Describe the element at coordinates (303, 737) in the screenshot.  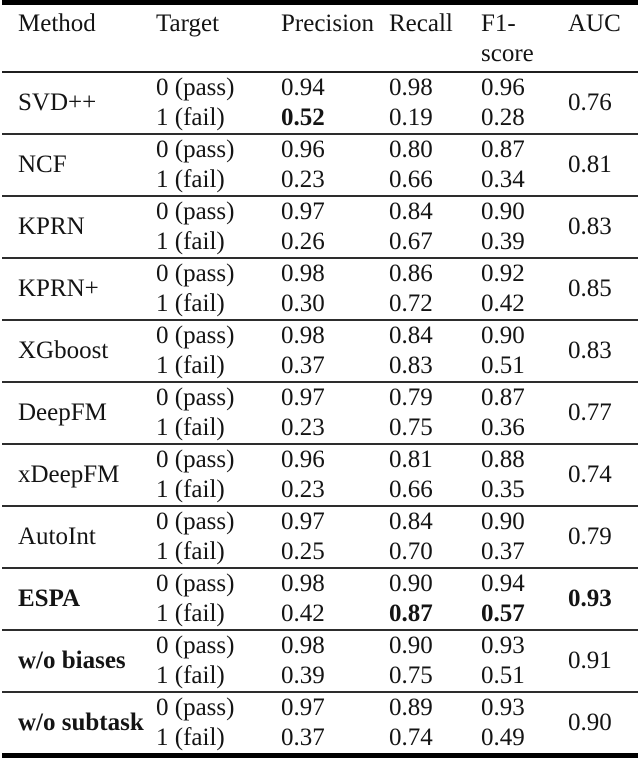
I see `precision-cell: 0.37` at that location.